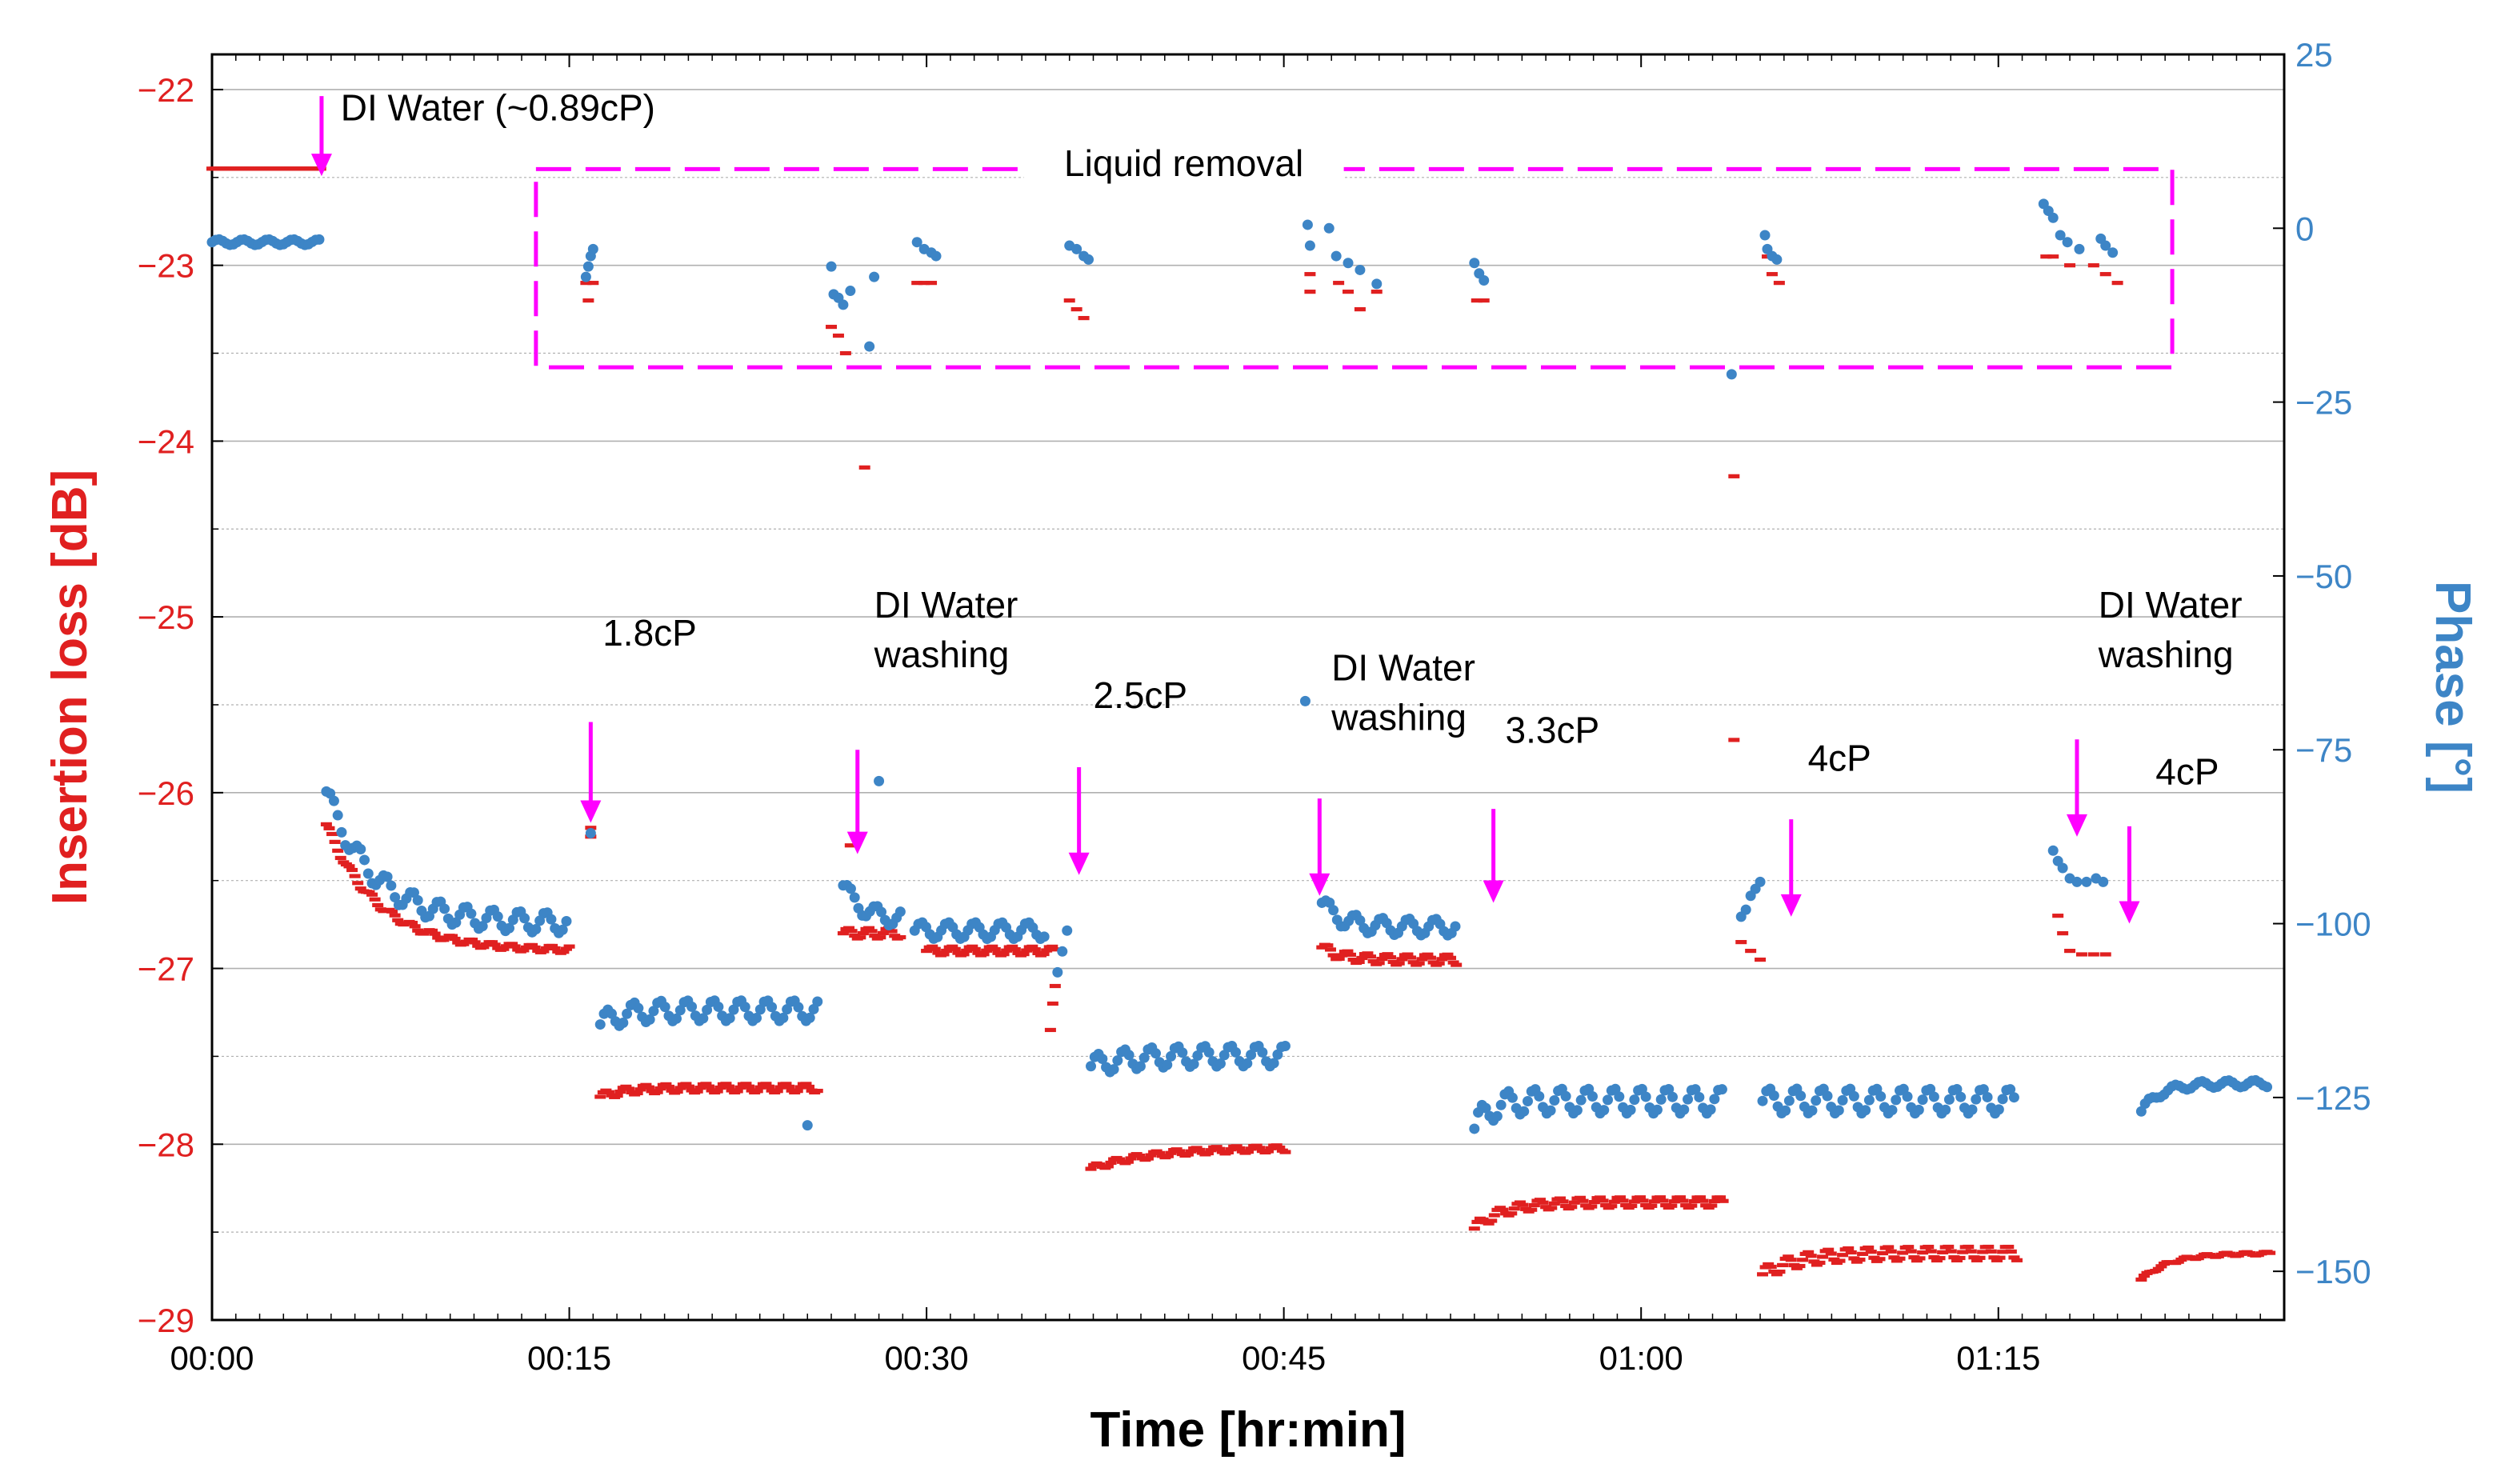 Image resolution: width=2497 pixels, height=1484 pixels. I want to click on right-tick-label: −100, so click(2333, 924).